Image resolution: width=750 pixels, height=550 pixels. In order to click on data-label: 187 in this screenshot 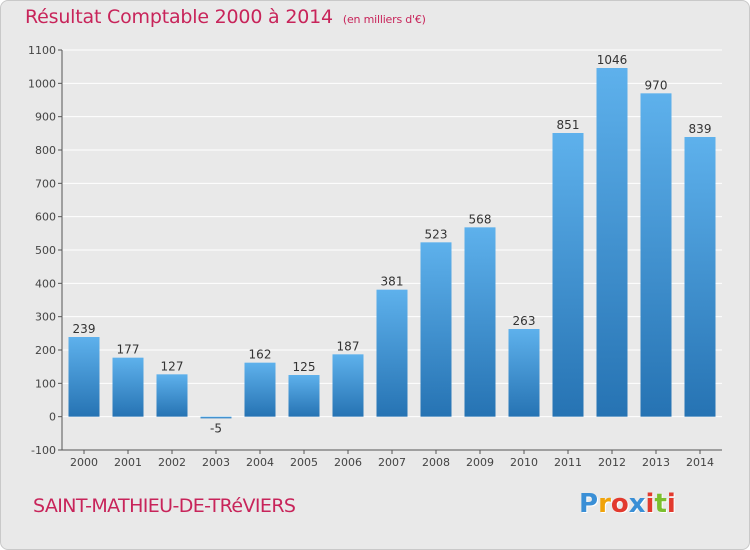, I will do `click(348, 346)`.